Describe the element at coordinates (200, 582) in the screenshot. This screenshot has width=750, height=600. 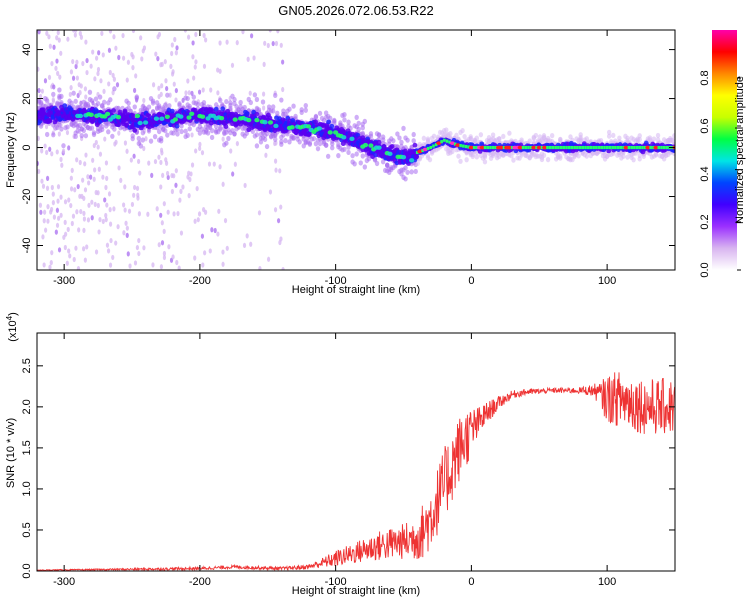
I see `snr-xtick-label: -200` at that location.